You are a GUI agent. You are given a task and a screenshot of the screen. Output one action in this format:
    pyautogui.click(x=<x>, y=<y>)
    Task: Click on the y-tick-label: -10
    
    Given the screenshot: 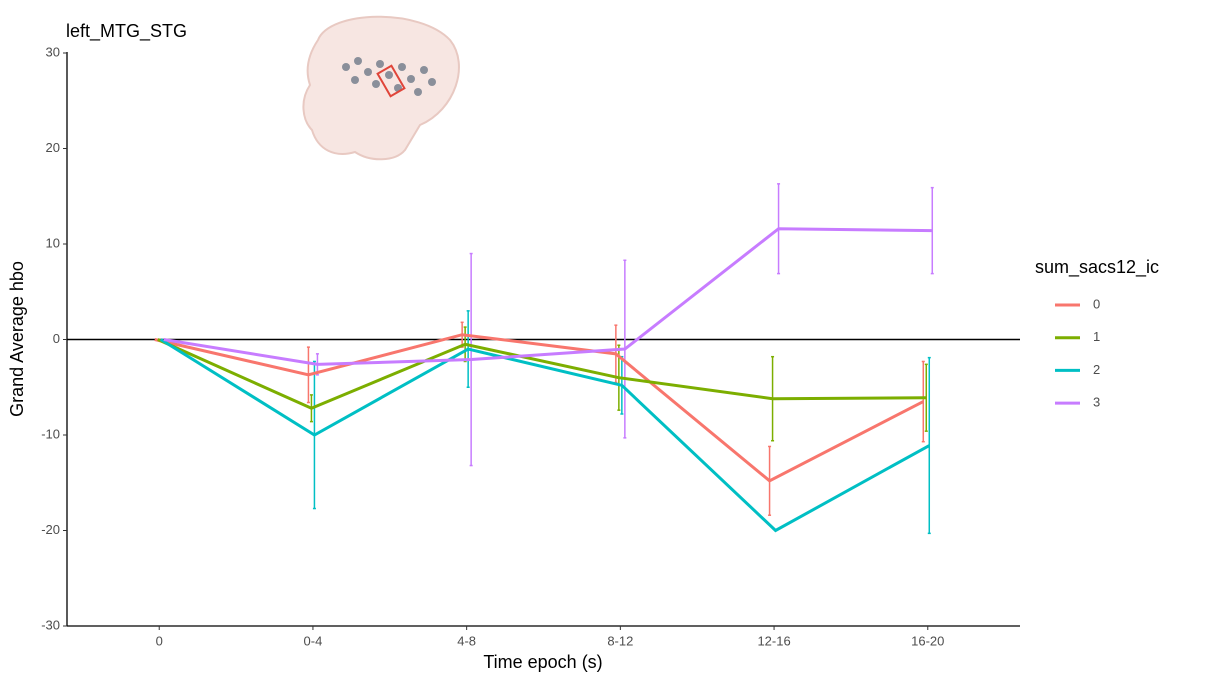 What is the action you would take?
    pyautogui.click(x=50, y=433)
    